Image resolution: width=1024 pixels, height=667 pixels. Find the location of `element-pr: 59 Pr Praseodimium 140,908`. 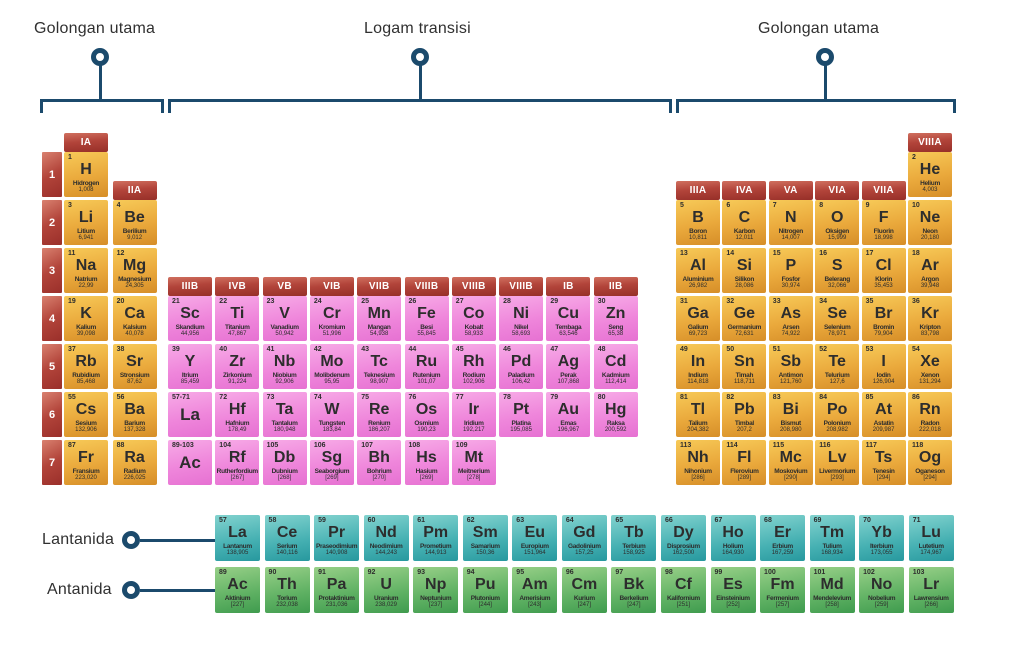

element-pr: 59 Pr Praseodimium 140,908 is located at coordinates (337, 538).